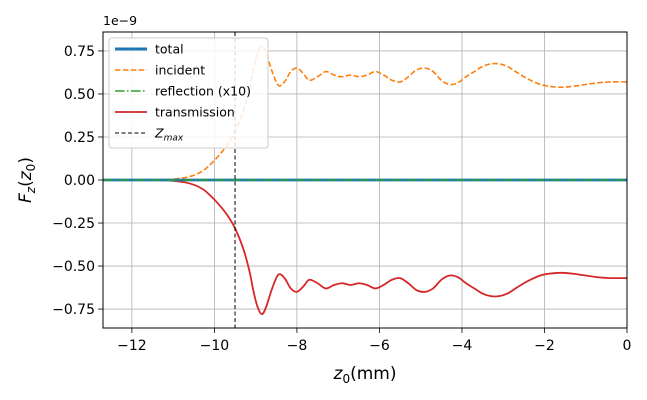 This screenshot has height=400, width=647. I want to click on y-axis: −0.75 −0.50 −0.25 0.00 0.25 0.50 0.75, so click(77, 181).